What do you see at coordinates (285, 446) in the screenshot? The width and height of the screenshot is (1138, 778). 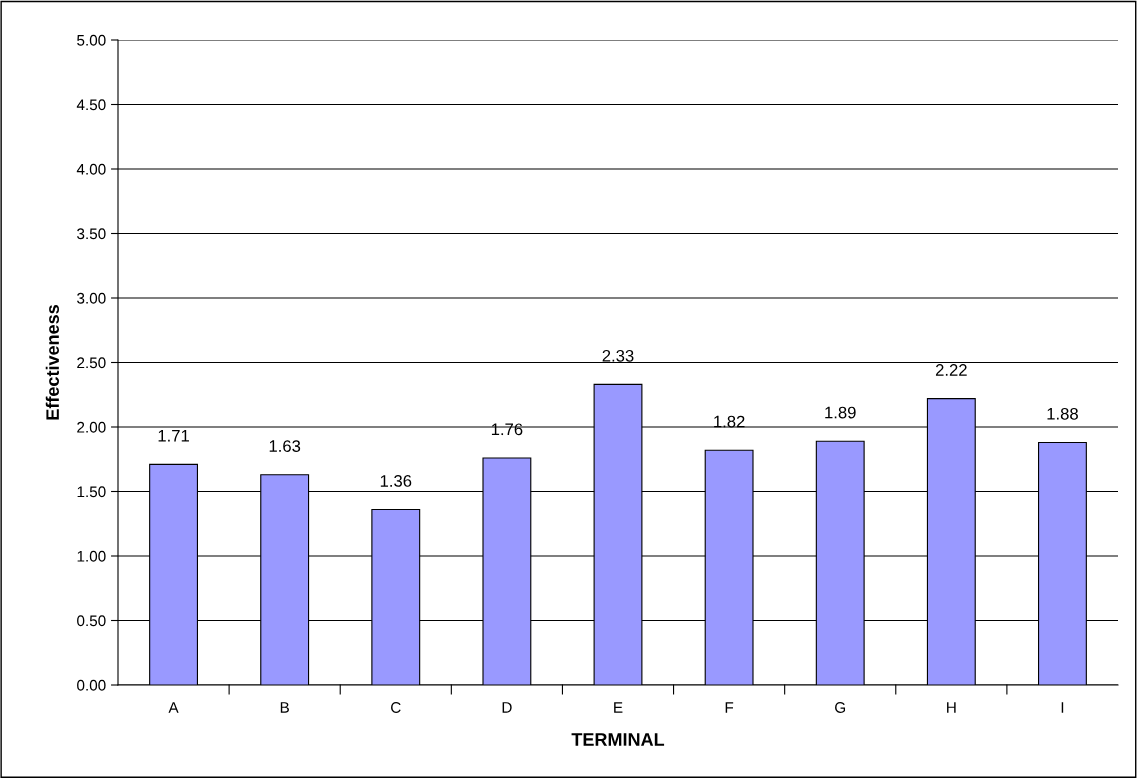 I see `data-label: 1.63` at bounding box center [285, 446].